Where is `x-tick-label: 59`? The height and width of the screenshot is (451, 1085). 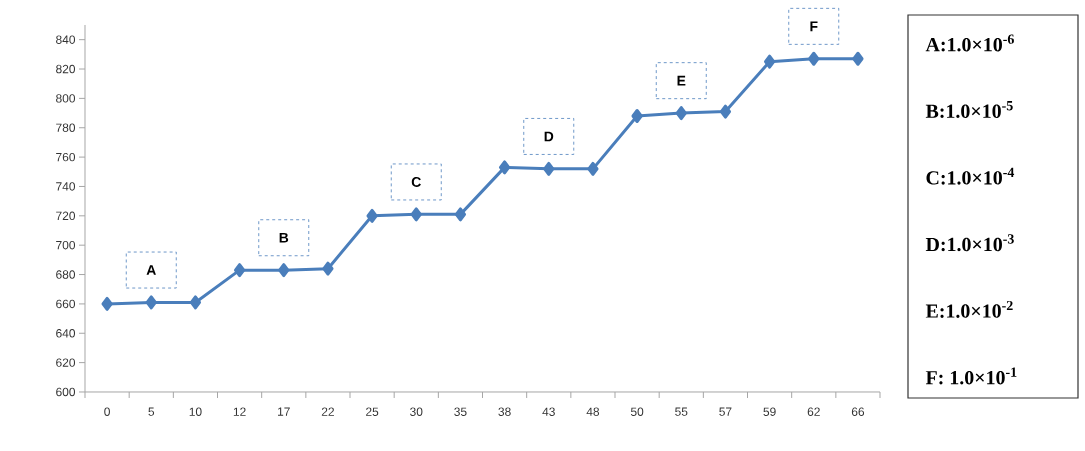 x-tick-label: 59 is located at coordinates (769, 411).